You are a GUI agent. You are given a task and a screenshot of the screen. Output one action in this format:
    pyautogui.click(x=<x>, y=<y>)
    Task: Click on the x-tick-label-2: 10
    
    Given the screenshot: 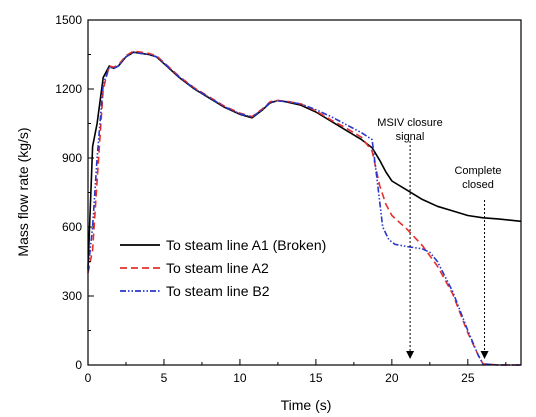 What is the action you would take?
    pyautogui.click(x=240, y=378)
    